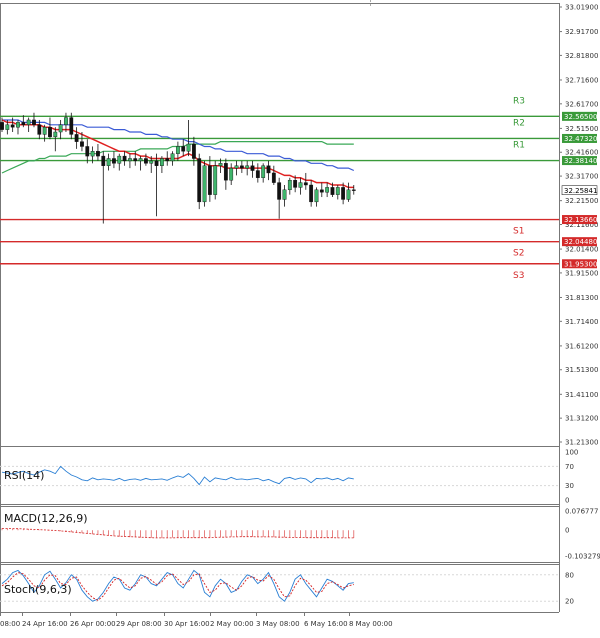  I want to click on rsi-tick-label: 0, so click(567, 501).